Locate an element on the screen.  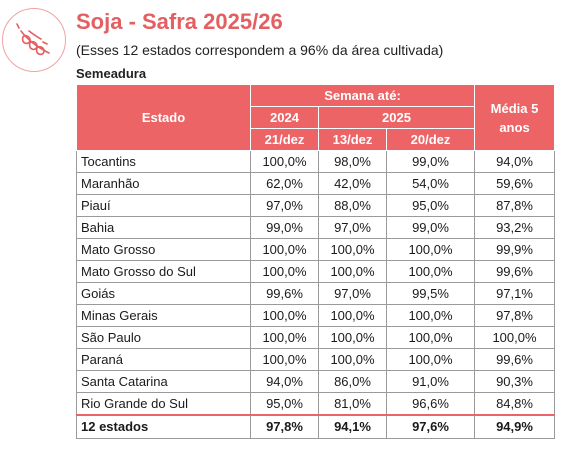
header-date: 13/dez is located at coordinates (352, 139).